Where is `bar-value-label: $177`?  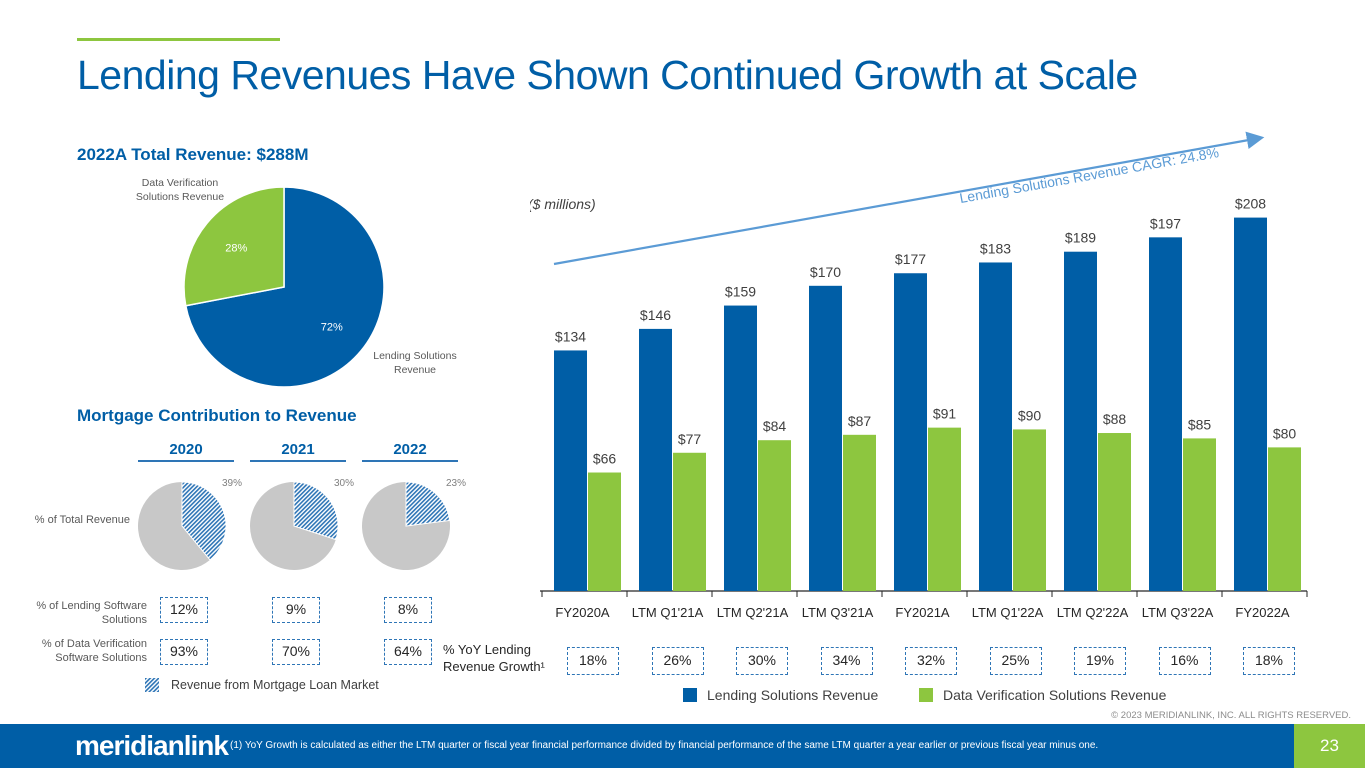 bar-value-label: $177 is located at coordinates (910, 259).